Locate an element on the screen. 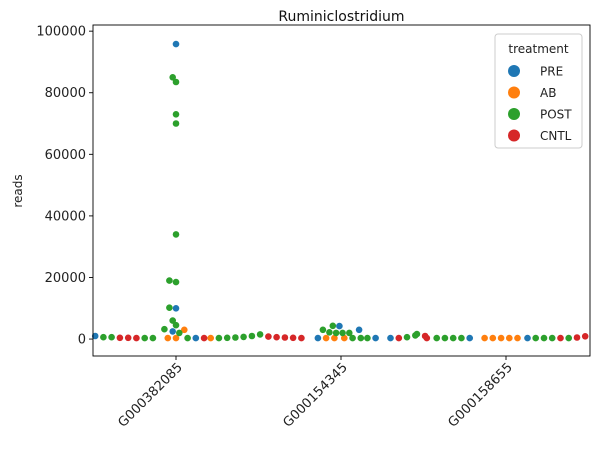  chart-title: Ruminiclostridium is located at coordinates (341, 17).